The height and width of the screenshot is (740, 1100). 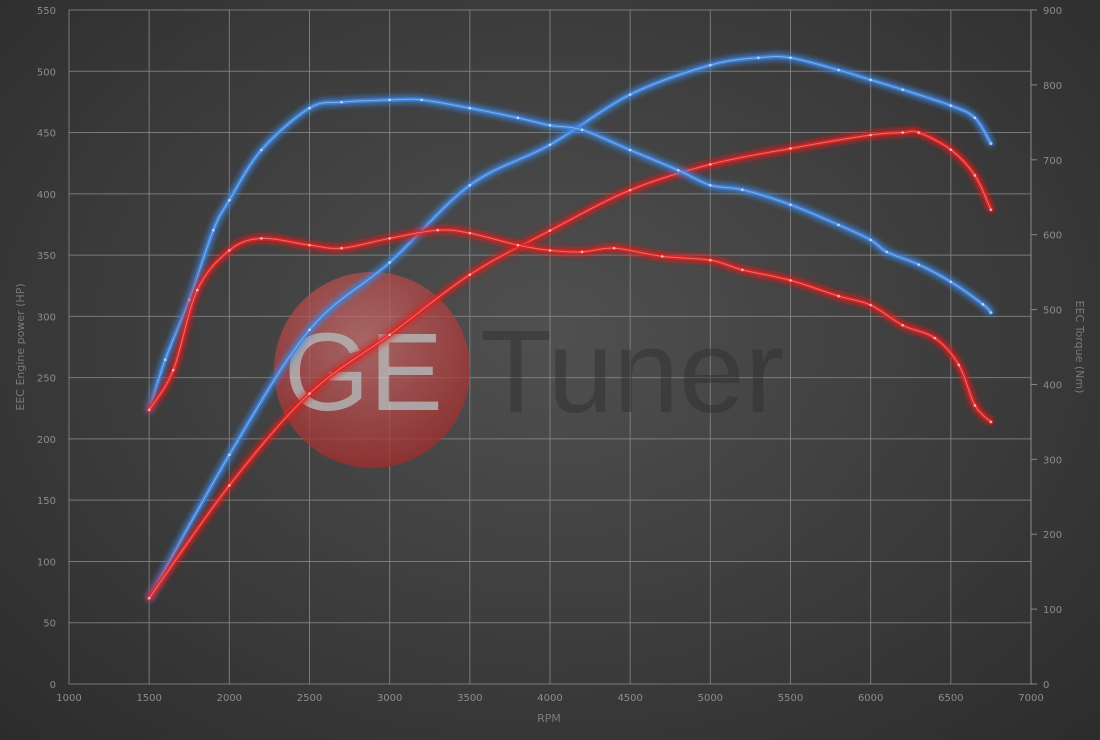 I want to click on x-tick-label: 1500, so click(x=148, y=698).